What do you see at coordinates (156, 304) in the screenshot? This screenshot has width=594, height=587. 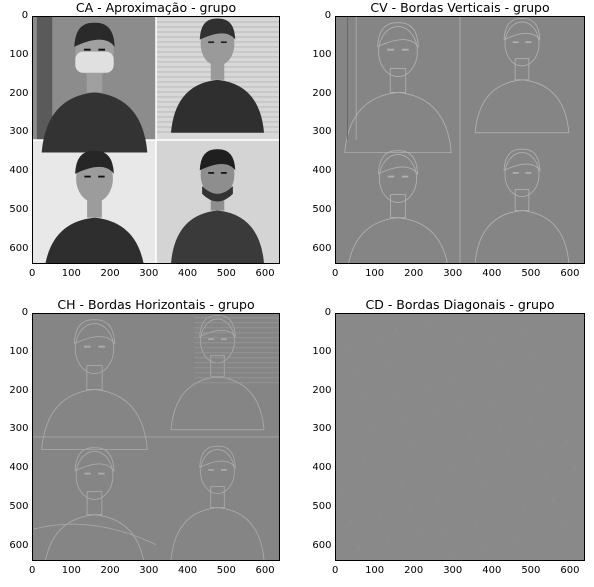 I see `subplot-title: CH - Bordas Horizontais - grupo` at bounding box center [156, 304].